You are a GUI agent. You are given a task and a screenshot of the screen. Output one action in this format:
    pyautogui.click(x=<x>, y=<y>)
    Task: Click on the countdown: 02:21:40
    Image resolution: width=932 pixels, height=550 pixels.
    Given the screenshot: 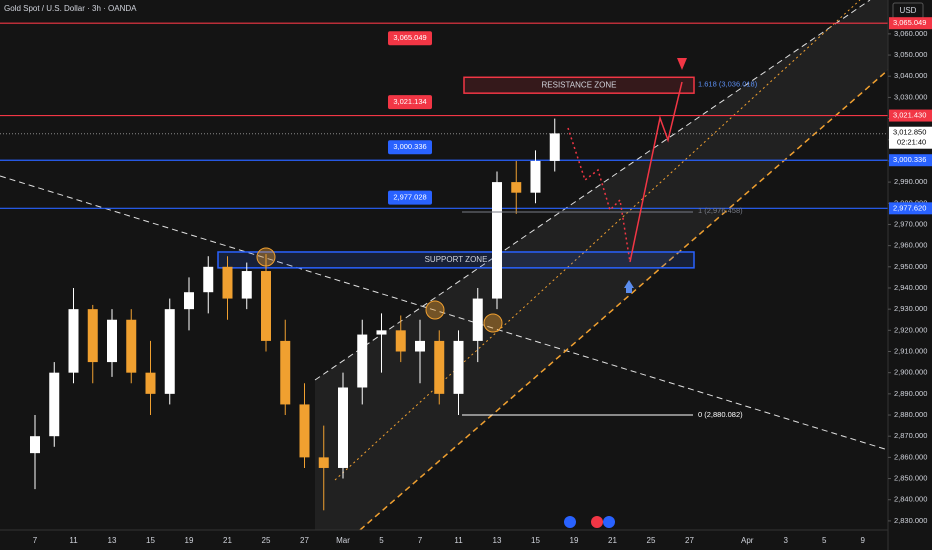 What is the action you would take?
    pyautogui.click(x=911, y=142)
    